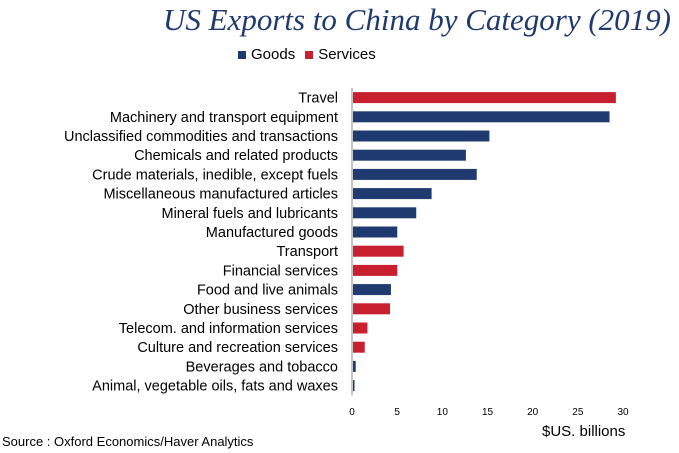  Describe the element at coordinates (215, 175) in the screenshot. I see `category-label: Crude materials, inedible, except fuels` at that location.